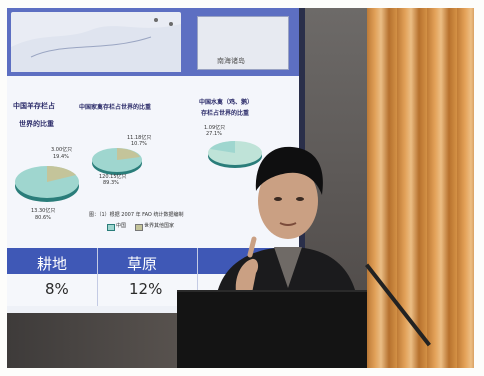  What do you see at coordinates (113, 177) in the screenshot?
I see `pie2-label-2: 120.15亿只` at bounding box center [113, 177].